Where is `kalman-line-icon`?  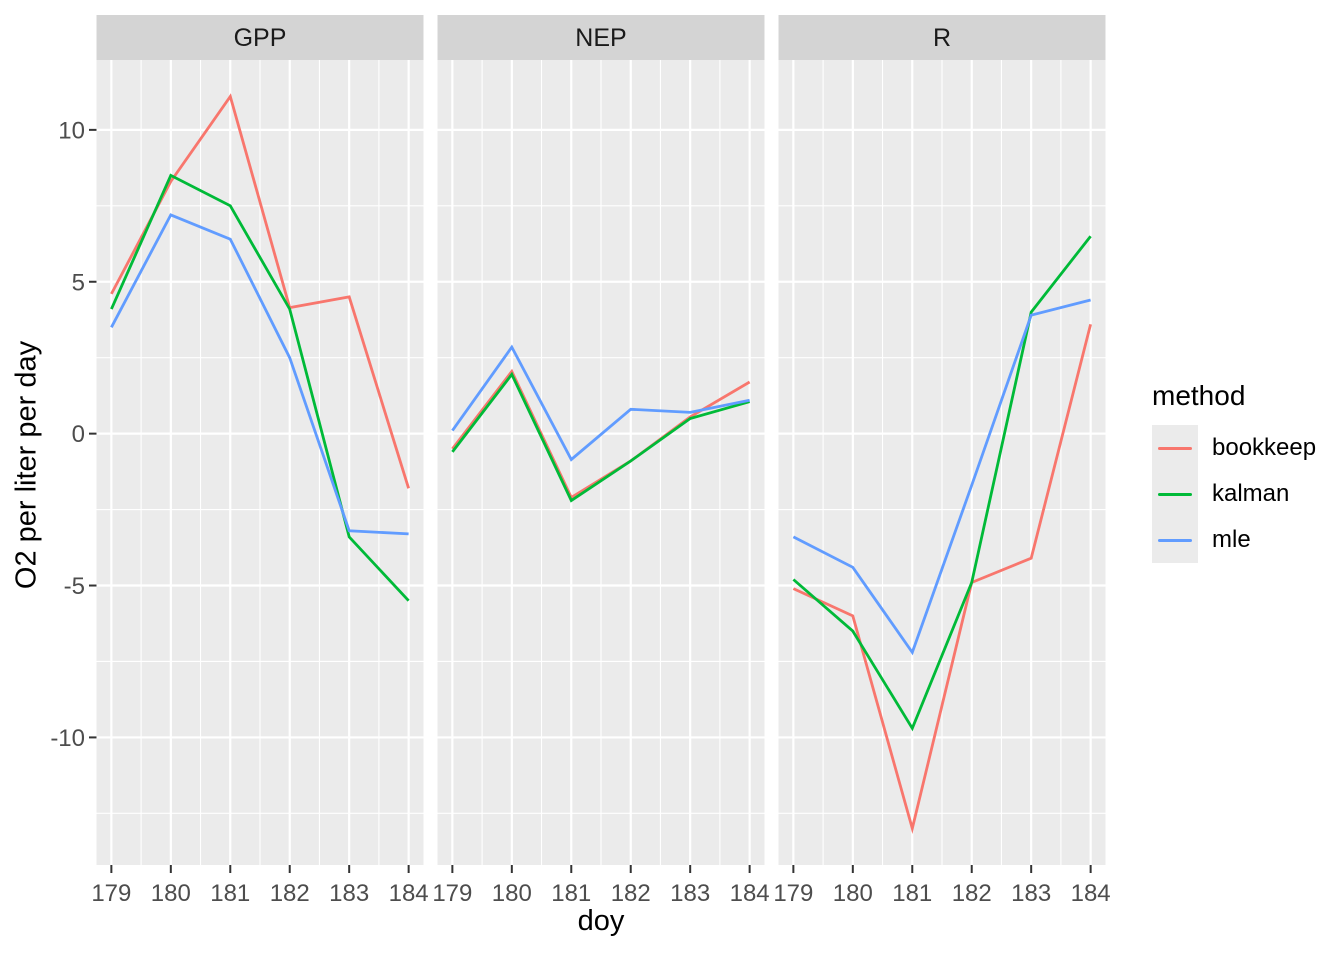
kalman-line-icon is located at coordinates (1175, 494).